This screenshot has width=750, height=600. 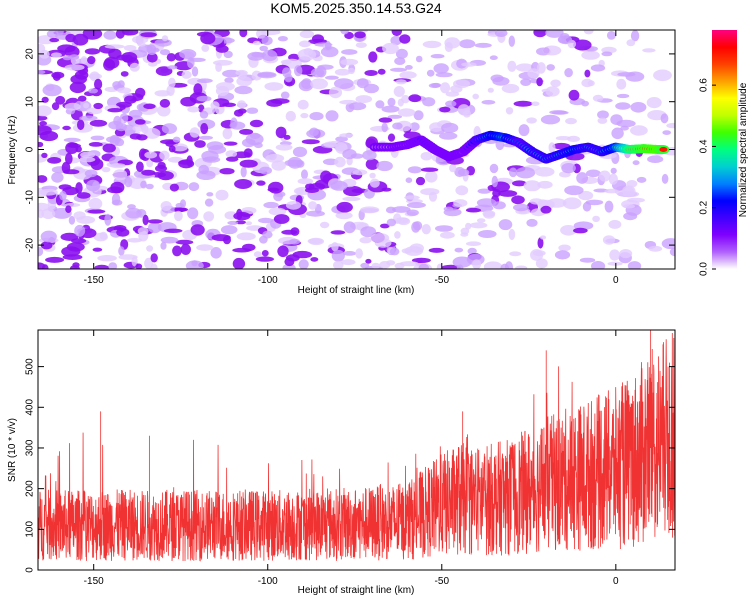 What do you see at coordinates (30, 102) in the screenshot?
I see `y-tick-label: 10` at bounding box center [30, 102].